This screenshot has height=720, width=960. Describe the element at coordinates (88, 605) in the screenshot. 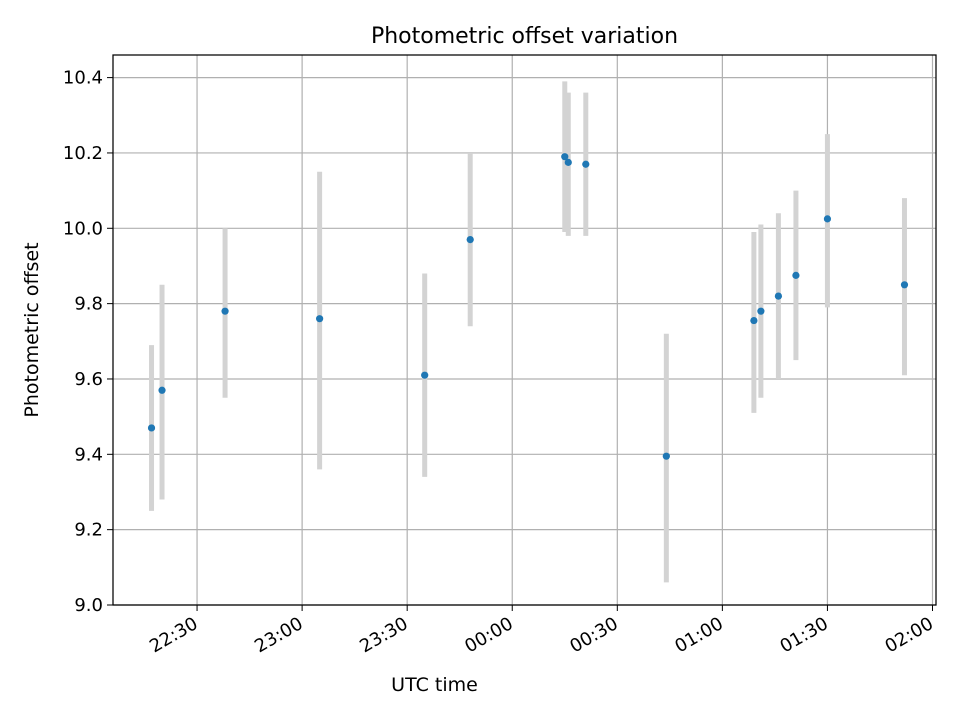

I see `y-tick-label: 9.0` at that location.